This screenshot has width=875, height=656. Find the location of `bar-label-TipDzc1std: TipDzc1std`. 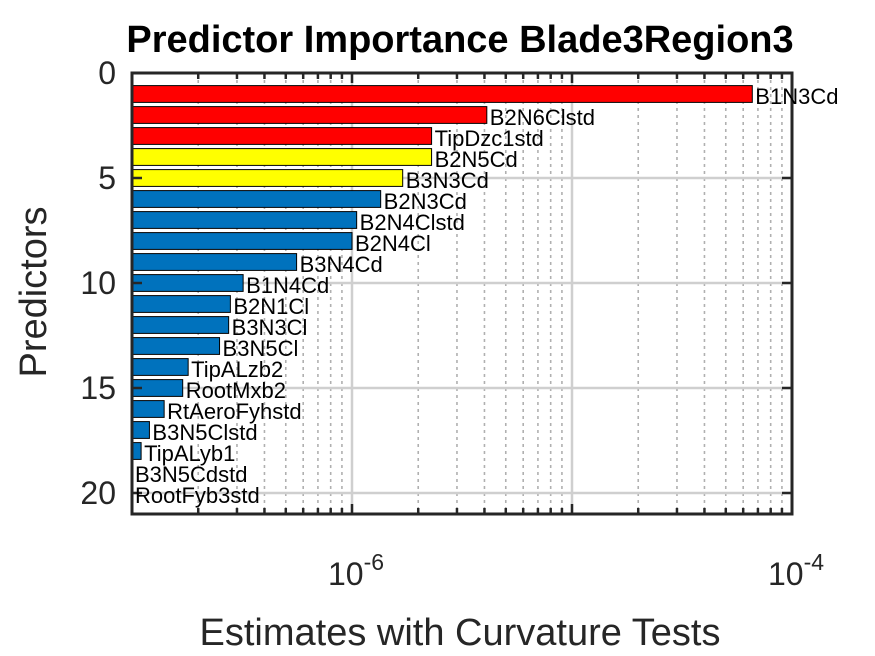

bar-label-TipDzc1std: TipDzc1std is located at coordinates (489, 138).